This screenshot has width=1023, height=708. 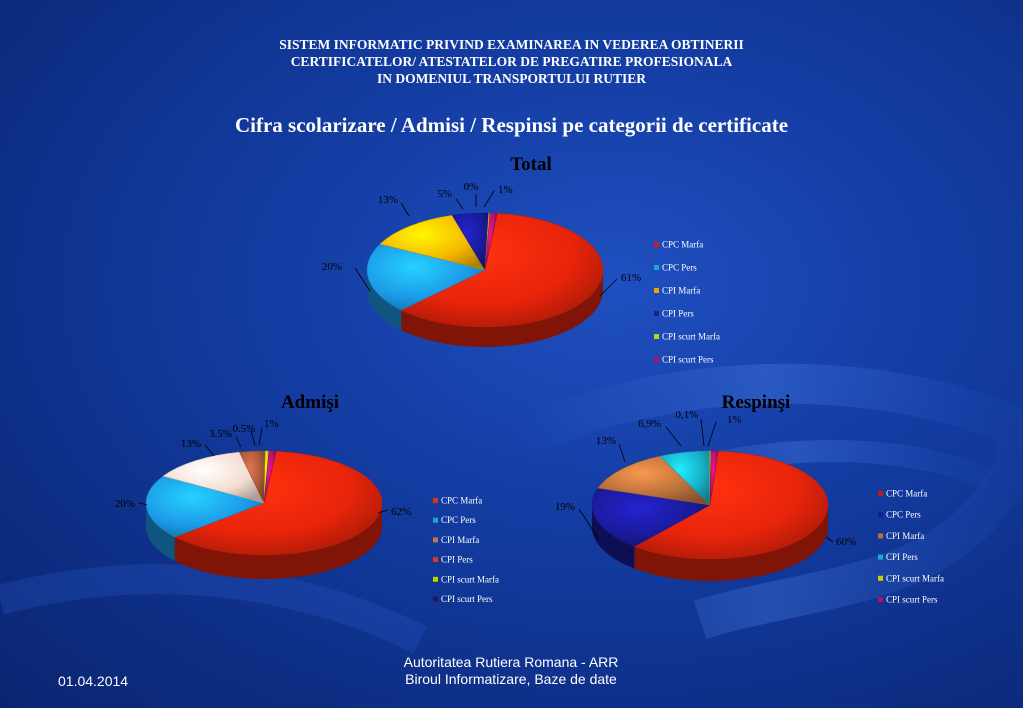 What do you see at coordinates (310, 402) in the screenshot?
I see `chart-title-1: Admişi` at bounding box center [310, 402].